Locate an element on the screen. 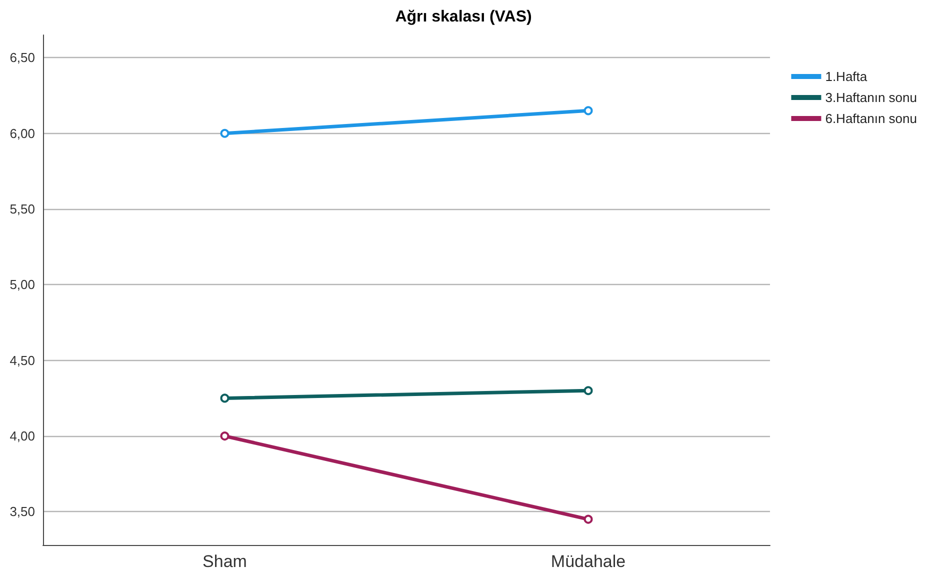  y-tick-label: 3,50 is located at coordinates (22, 512).